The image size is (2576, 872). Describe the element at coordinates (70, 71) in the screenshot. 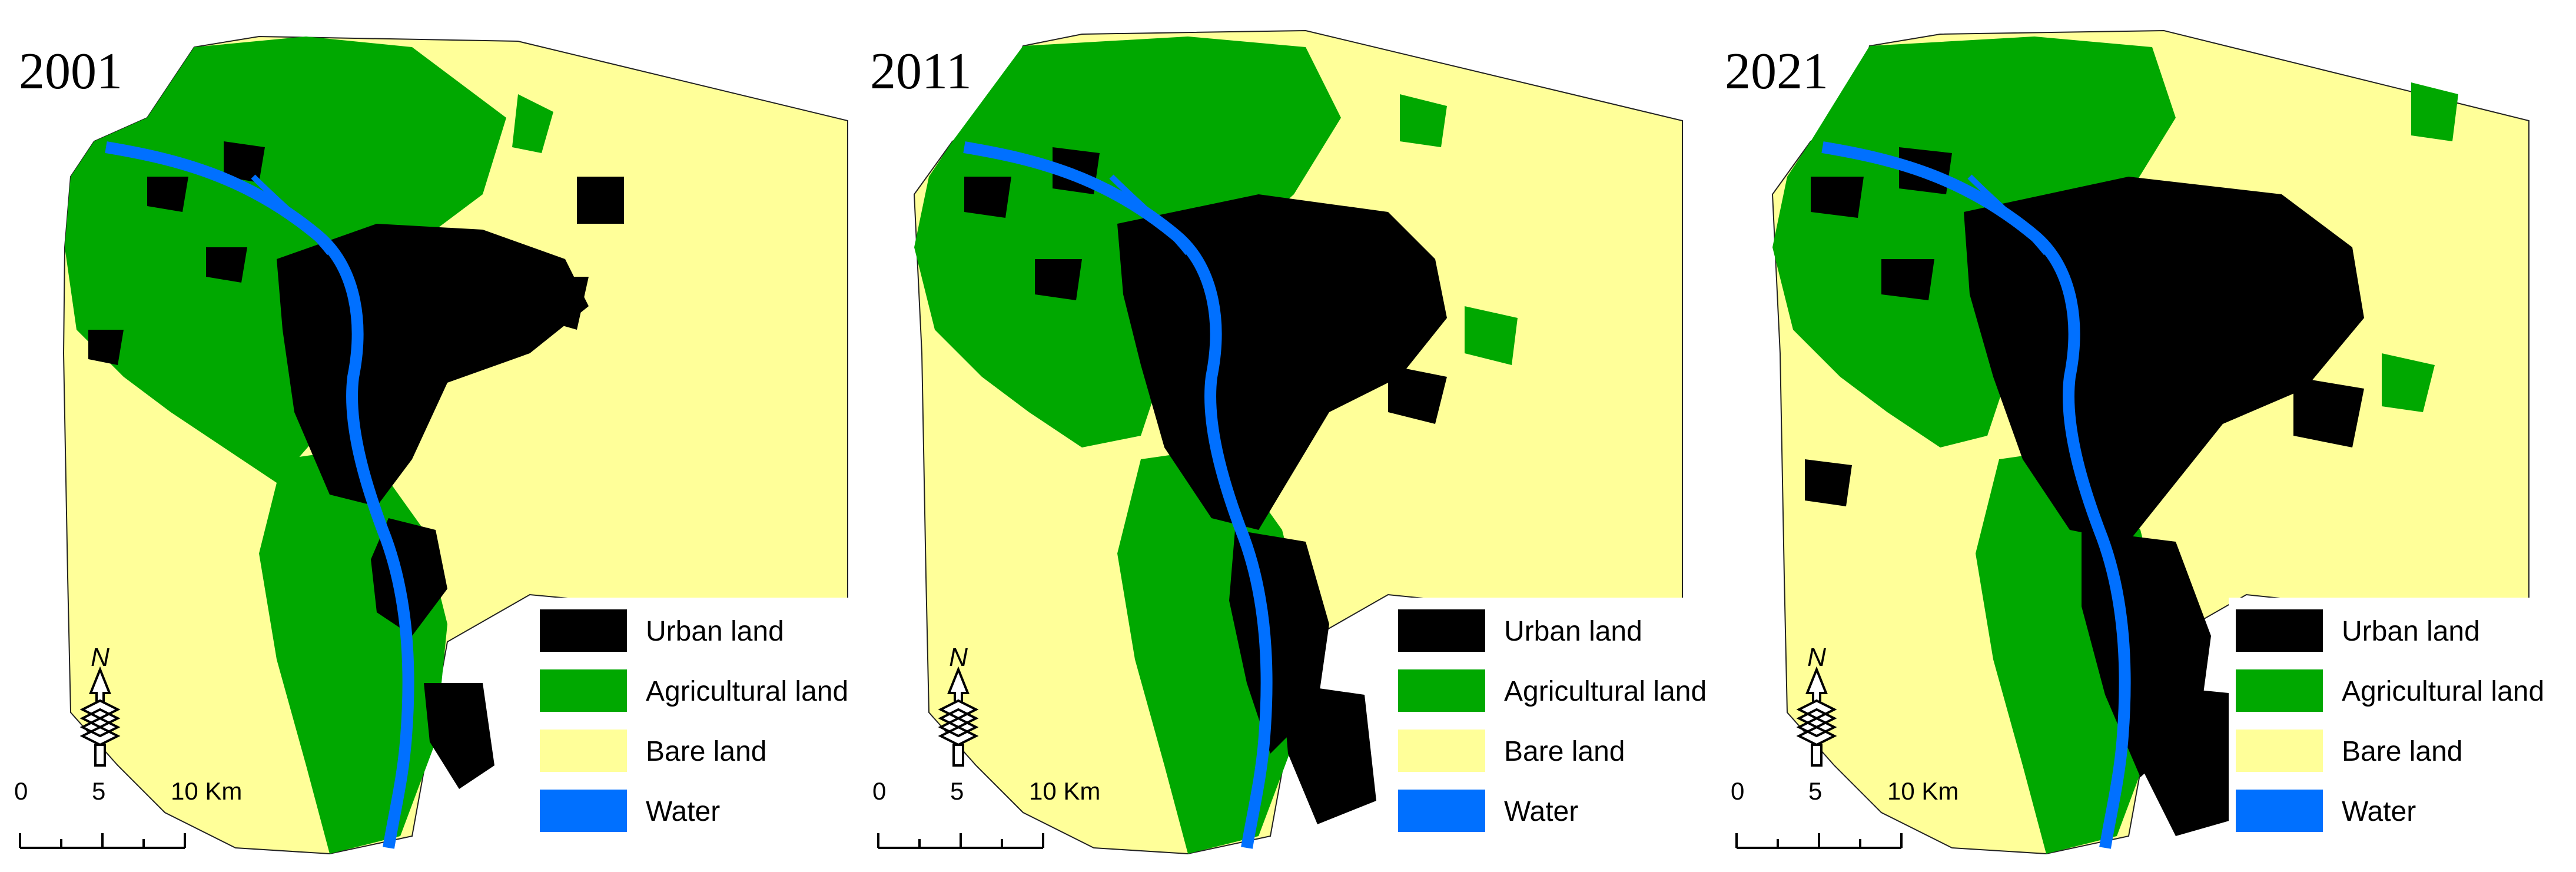

I see `map-year-label: 2001` at that location.